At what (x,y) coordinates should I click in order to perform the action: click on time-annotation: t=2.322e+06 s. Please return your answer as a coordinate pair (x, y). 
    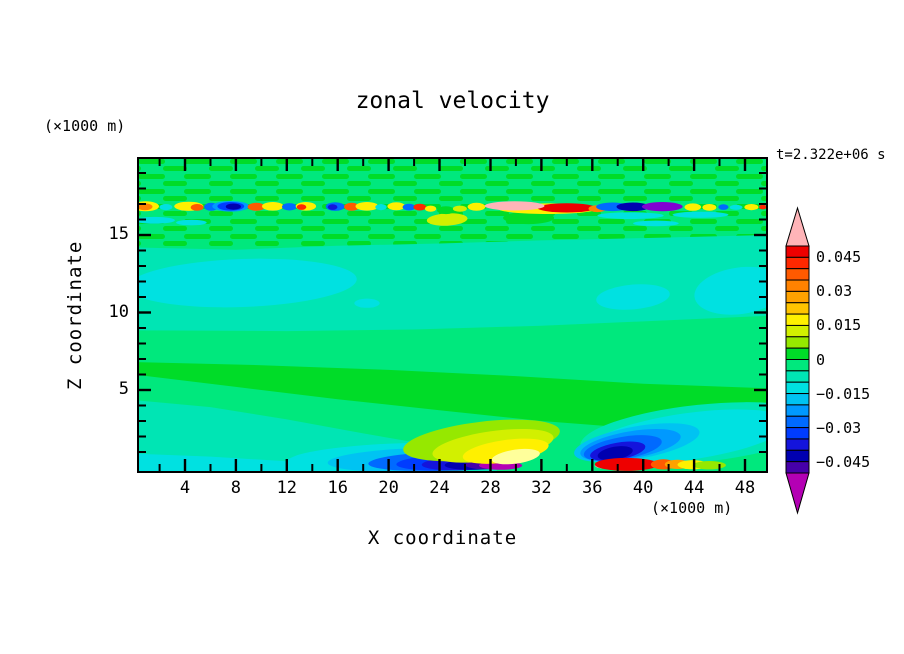
    Looking at the image, I should click on (831, 155).